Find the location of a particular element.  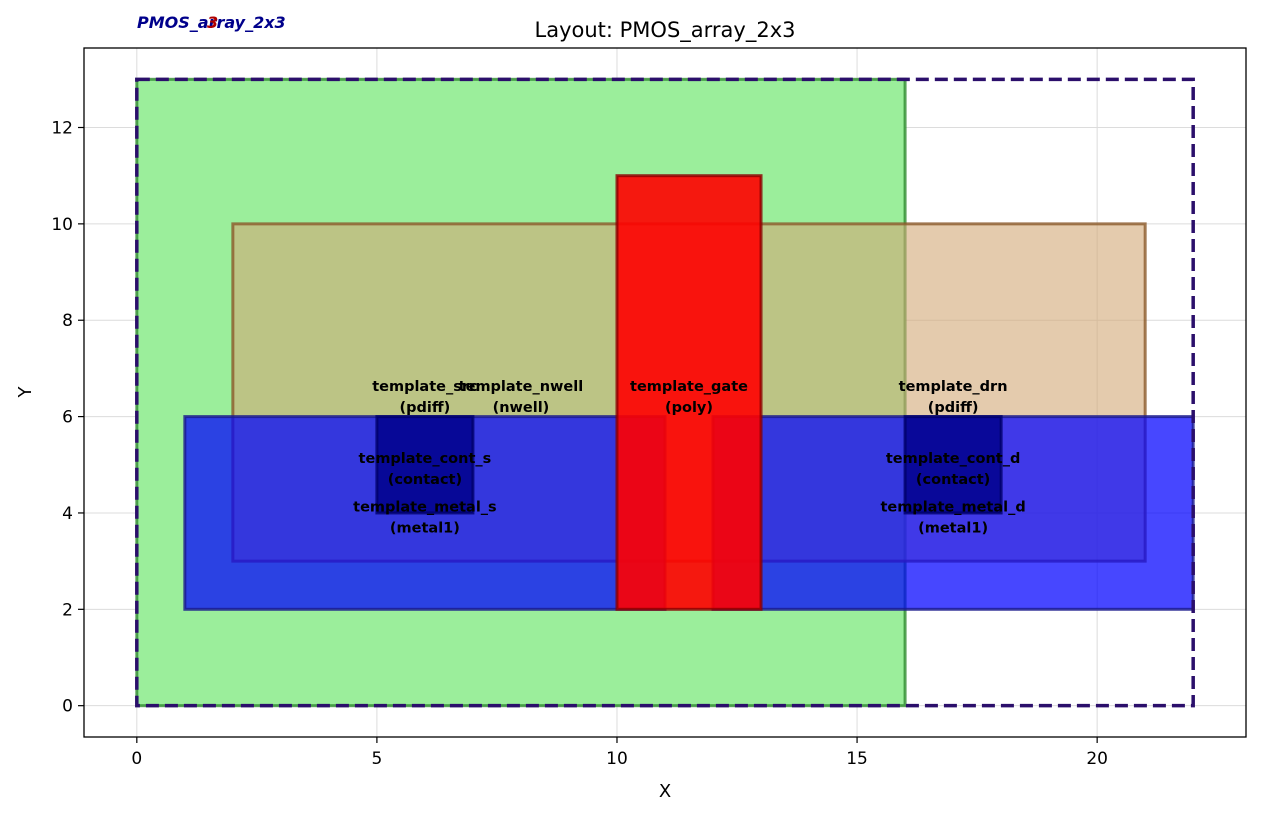

annotation-layer-7: (metal1) is located at coordinates (953, 528).